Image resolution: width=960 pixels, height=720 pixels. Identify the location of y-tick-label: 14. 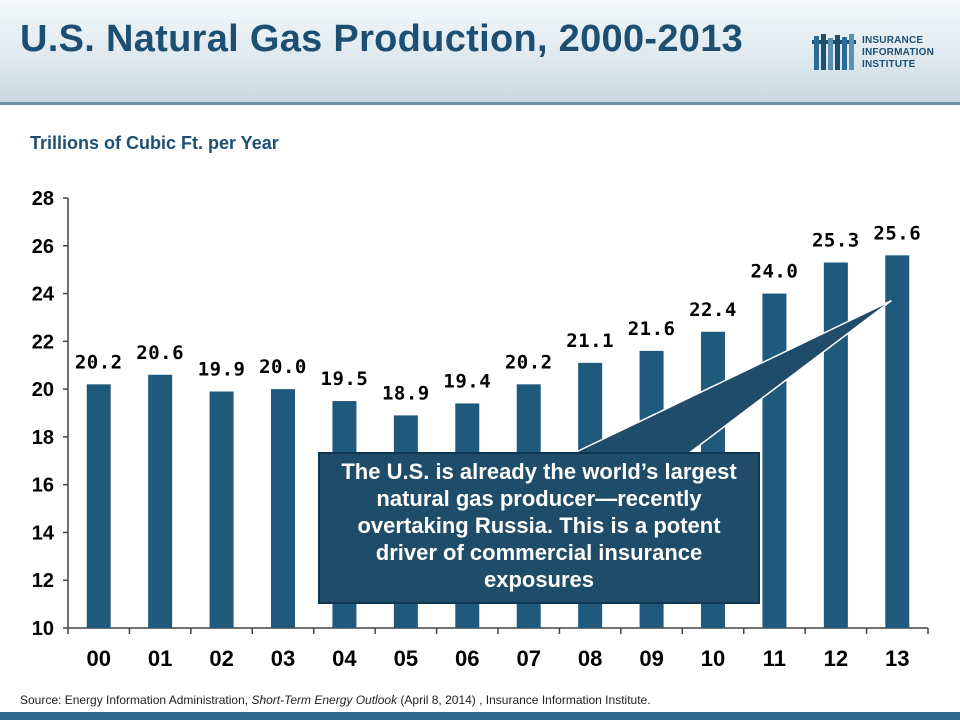
(43, 533).